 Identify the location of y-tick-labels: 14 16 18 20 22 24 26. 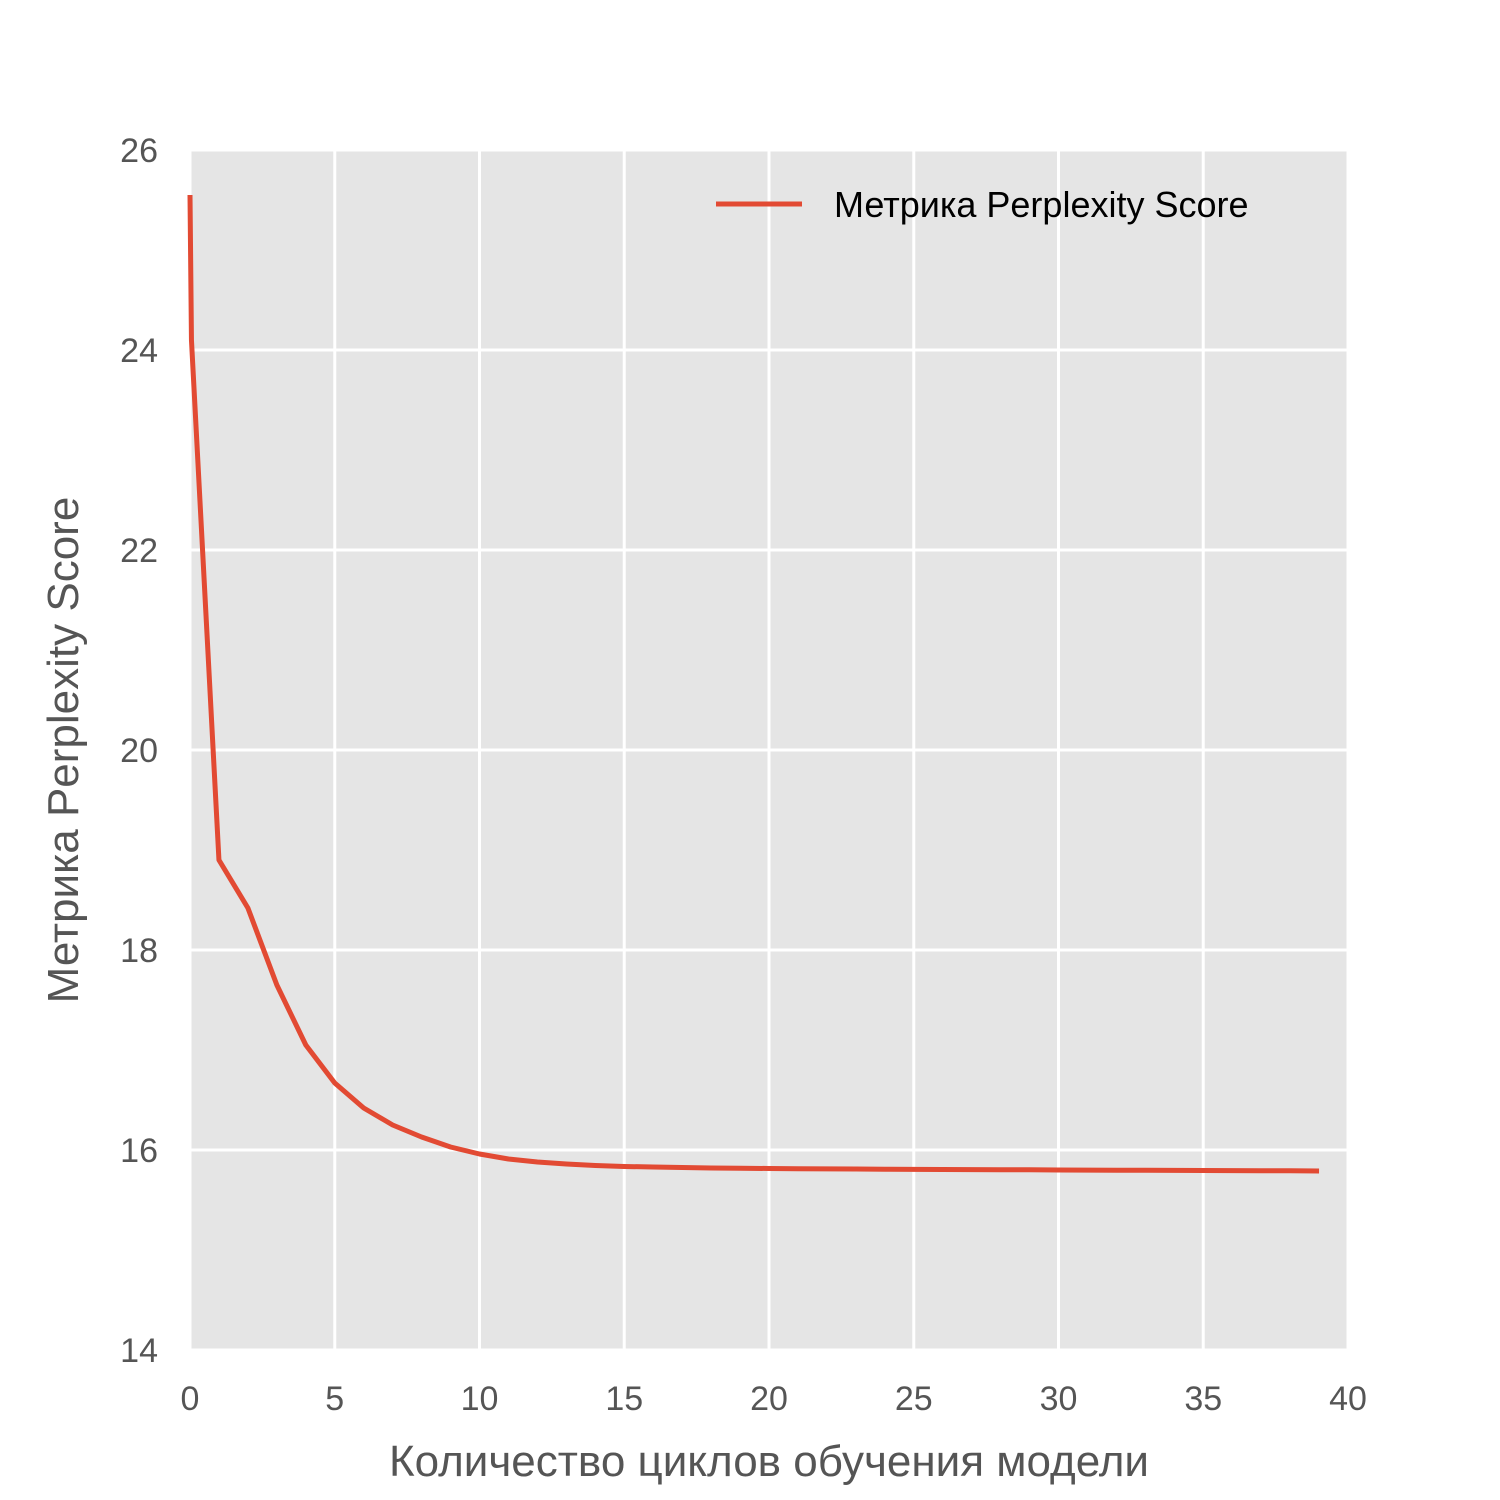
(139, 751).